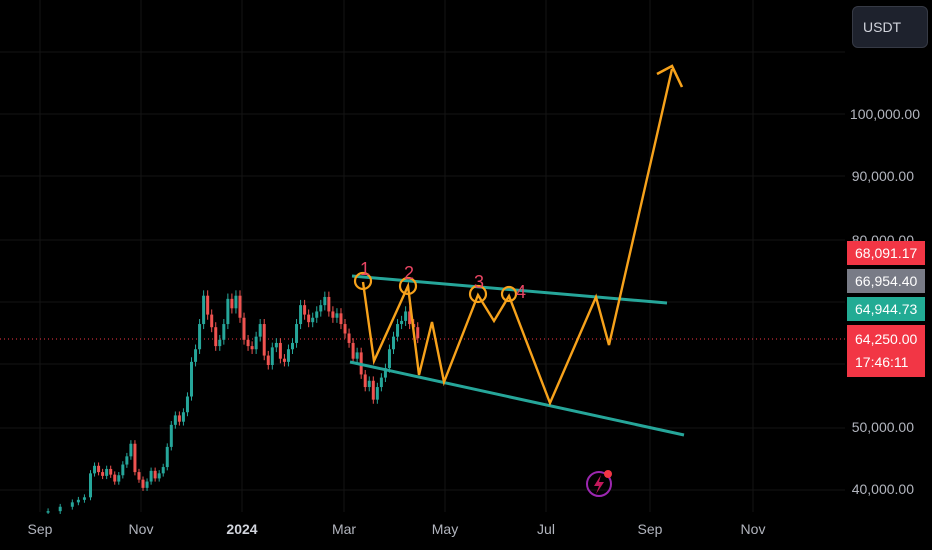 Image resolution: width=932 pixels, height=550 pixels. What do you see at coordinates (40, 529) in the screenshot?
I see `x-tick-sep-1: Sep` at bounding box center [40, 529].